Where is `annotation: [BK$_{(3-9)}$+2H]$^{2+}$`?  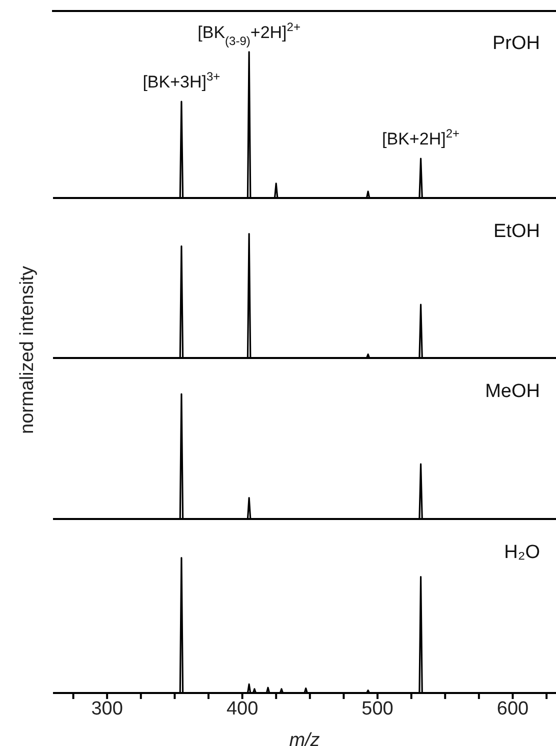 annotation: [BK$_{(3-9)}$+2H]$^{2+}$ is located at coordinates (249, 34).